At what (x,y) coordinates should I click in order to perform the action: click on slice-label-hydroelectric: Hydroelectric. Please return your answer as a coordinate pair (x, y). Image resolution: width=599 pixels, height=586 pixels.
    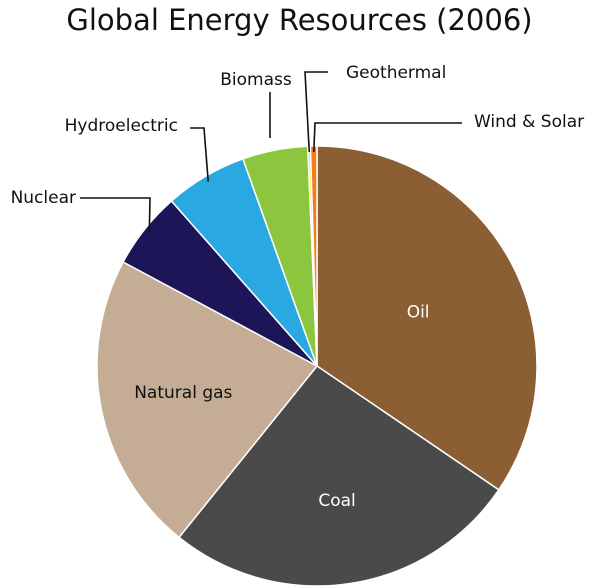
    Looking at the image, I should click on (121, 126).